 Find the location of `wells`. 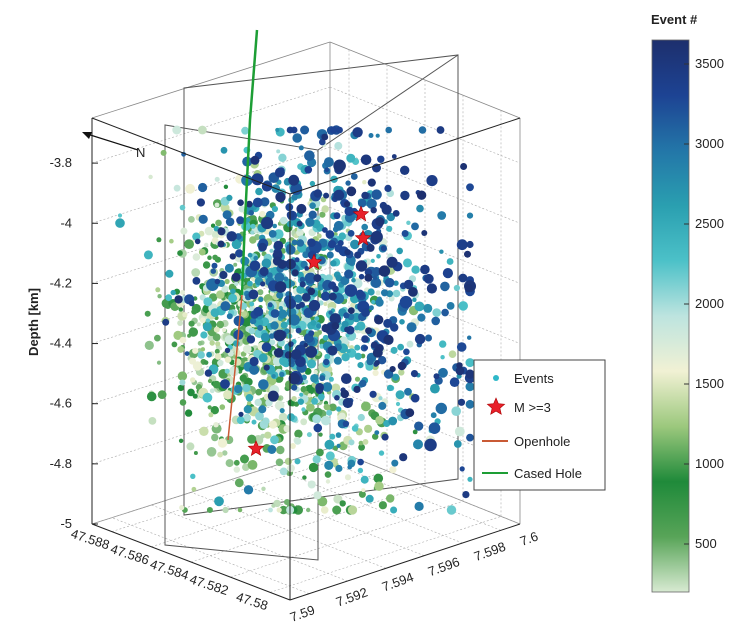

wells is located at coordinates (243, 235).